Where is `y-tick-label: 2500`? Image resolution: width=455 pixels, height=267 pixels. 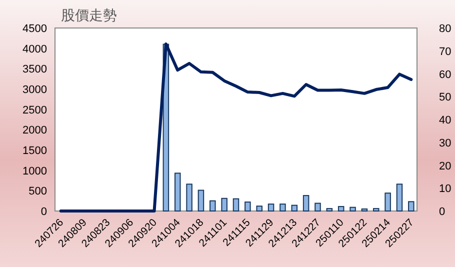 y-tick-label: 2500 is located at coordinates (34, 110).